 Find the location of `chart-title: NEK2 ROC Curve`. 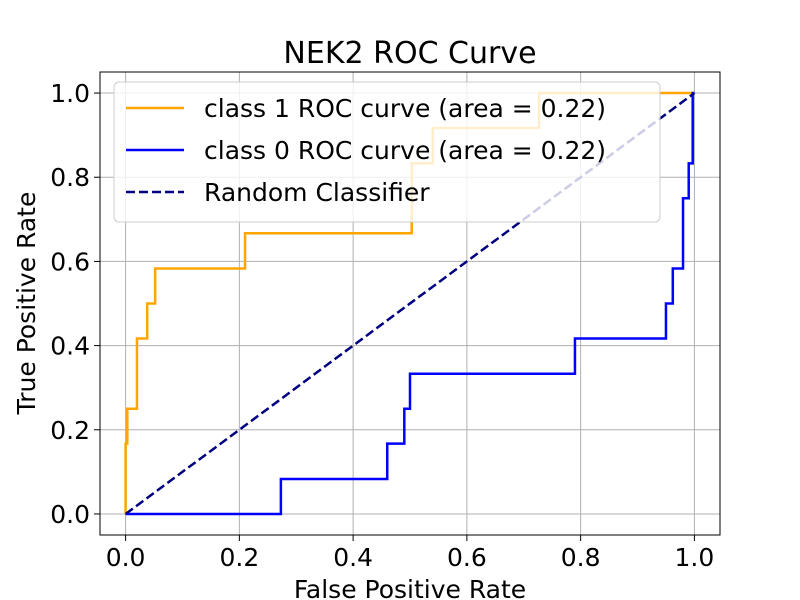

chart-title: NEK2 ROC Curve is located at coordinates (409, 53).